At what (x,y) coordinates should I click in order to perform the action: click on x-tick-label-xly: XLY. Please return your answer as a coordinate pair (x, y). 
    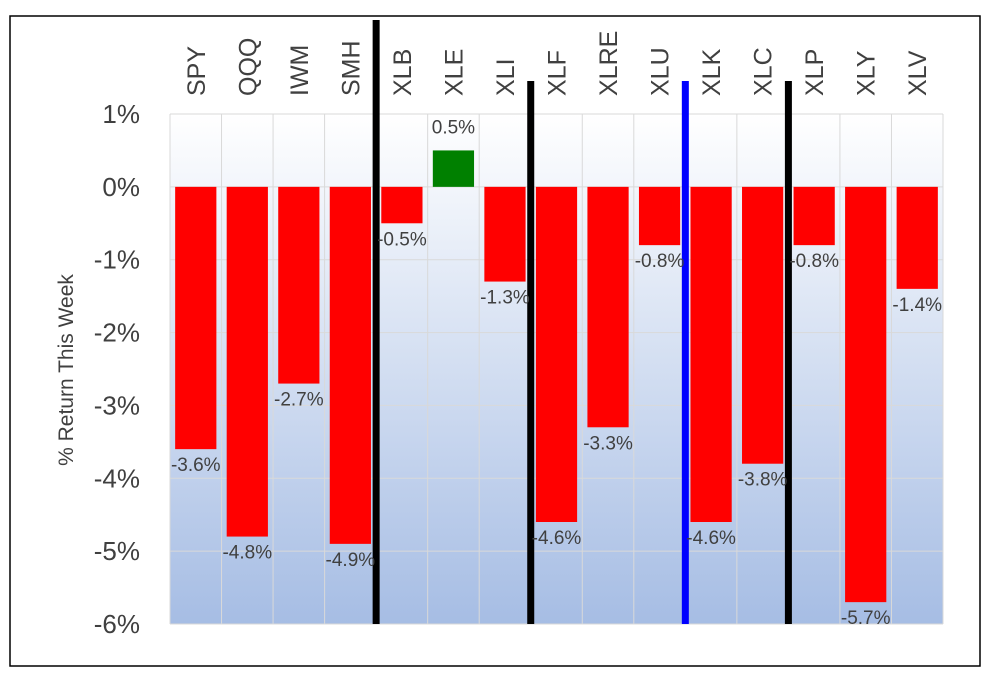
    Looking at the image, I should click on (867, 73).